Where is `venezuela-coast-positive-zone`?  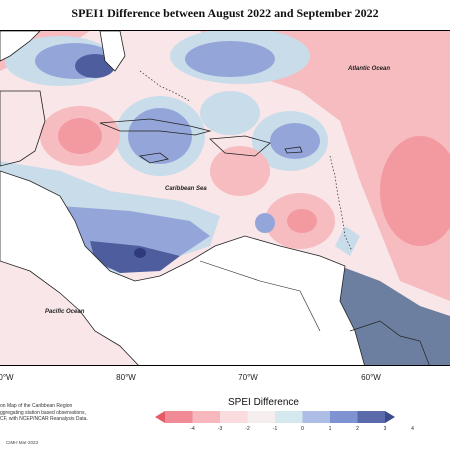 venezuela-coast-positive-zone is located at coordinates (265, 223).